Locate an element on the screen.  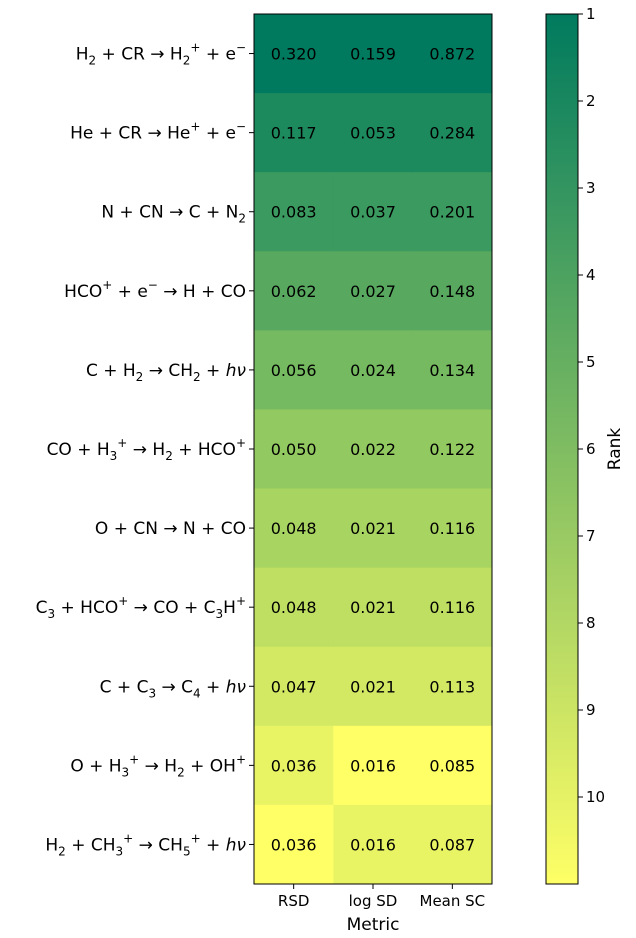
row-label: H2 + CR → H2+ + e− is located at coordinates (161, 54).